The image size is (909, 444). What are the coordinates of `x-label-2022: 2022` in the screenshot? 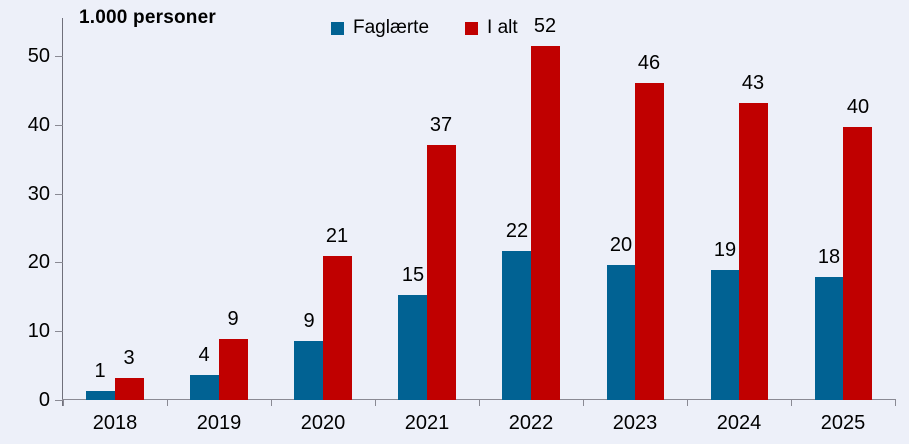 It's located at (531, 423).